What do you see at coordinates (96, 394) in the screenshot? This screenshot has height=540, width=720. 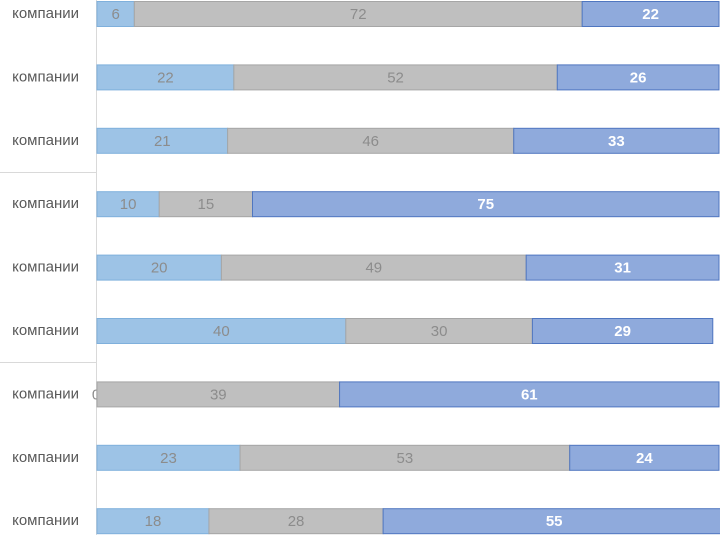 I see `data-label: 0` at bounding box center [96, 394].